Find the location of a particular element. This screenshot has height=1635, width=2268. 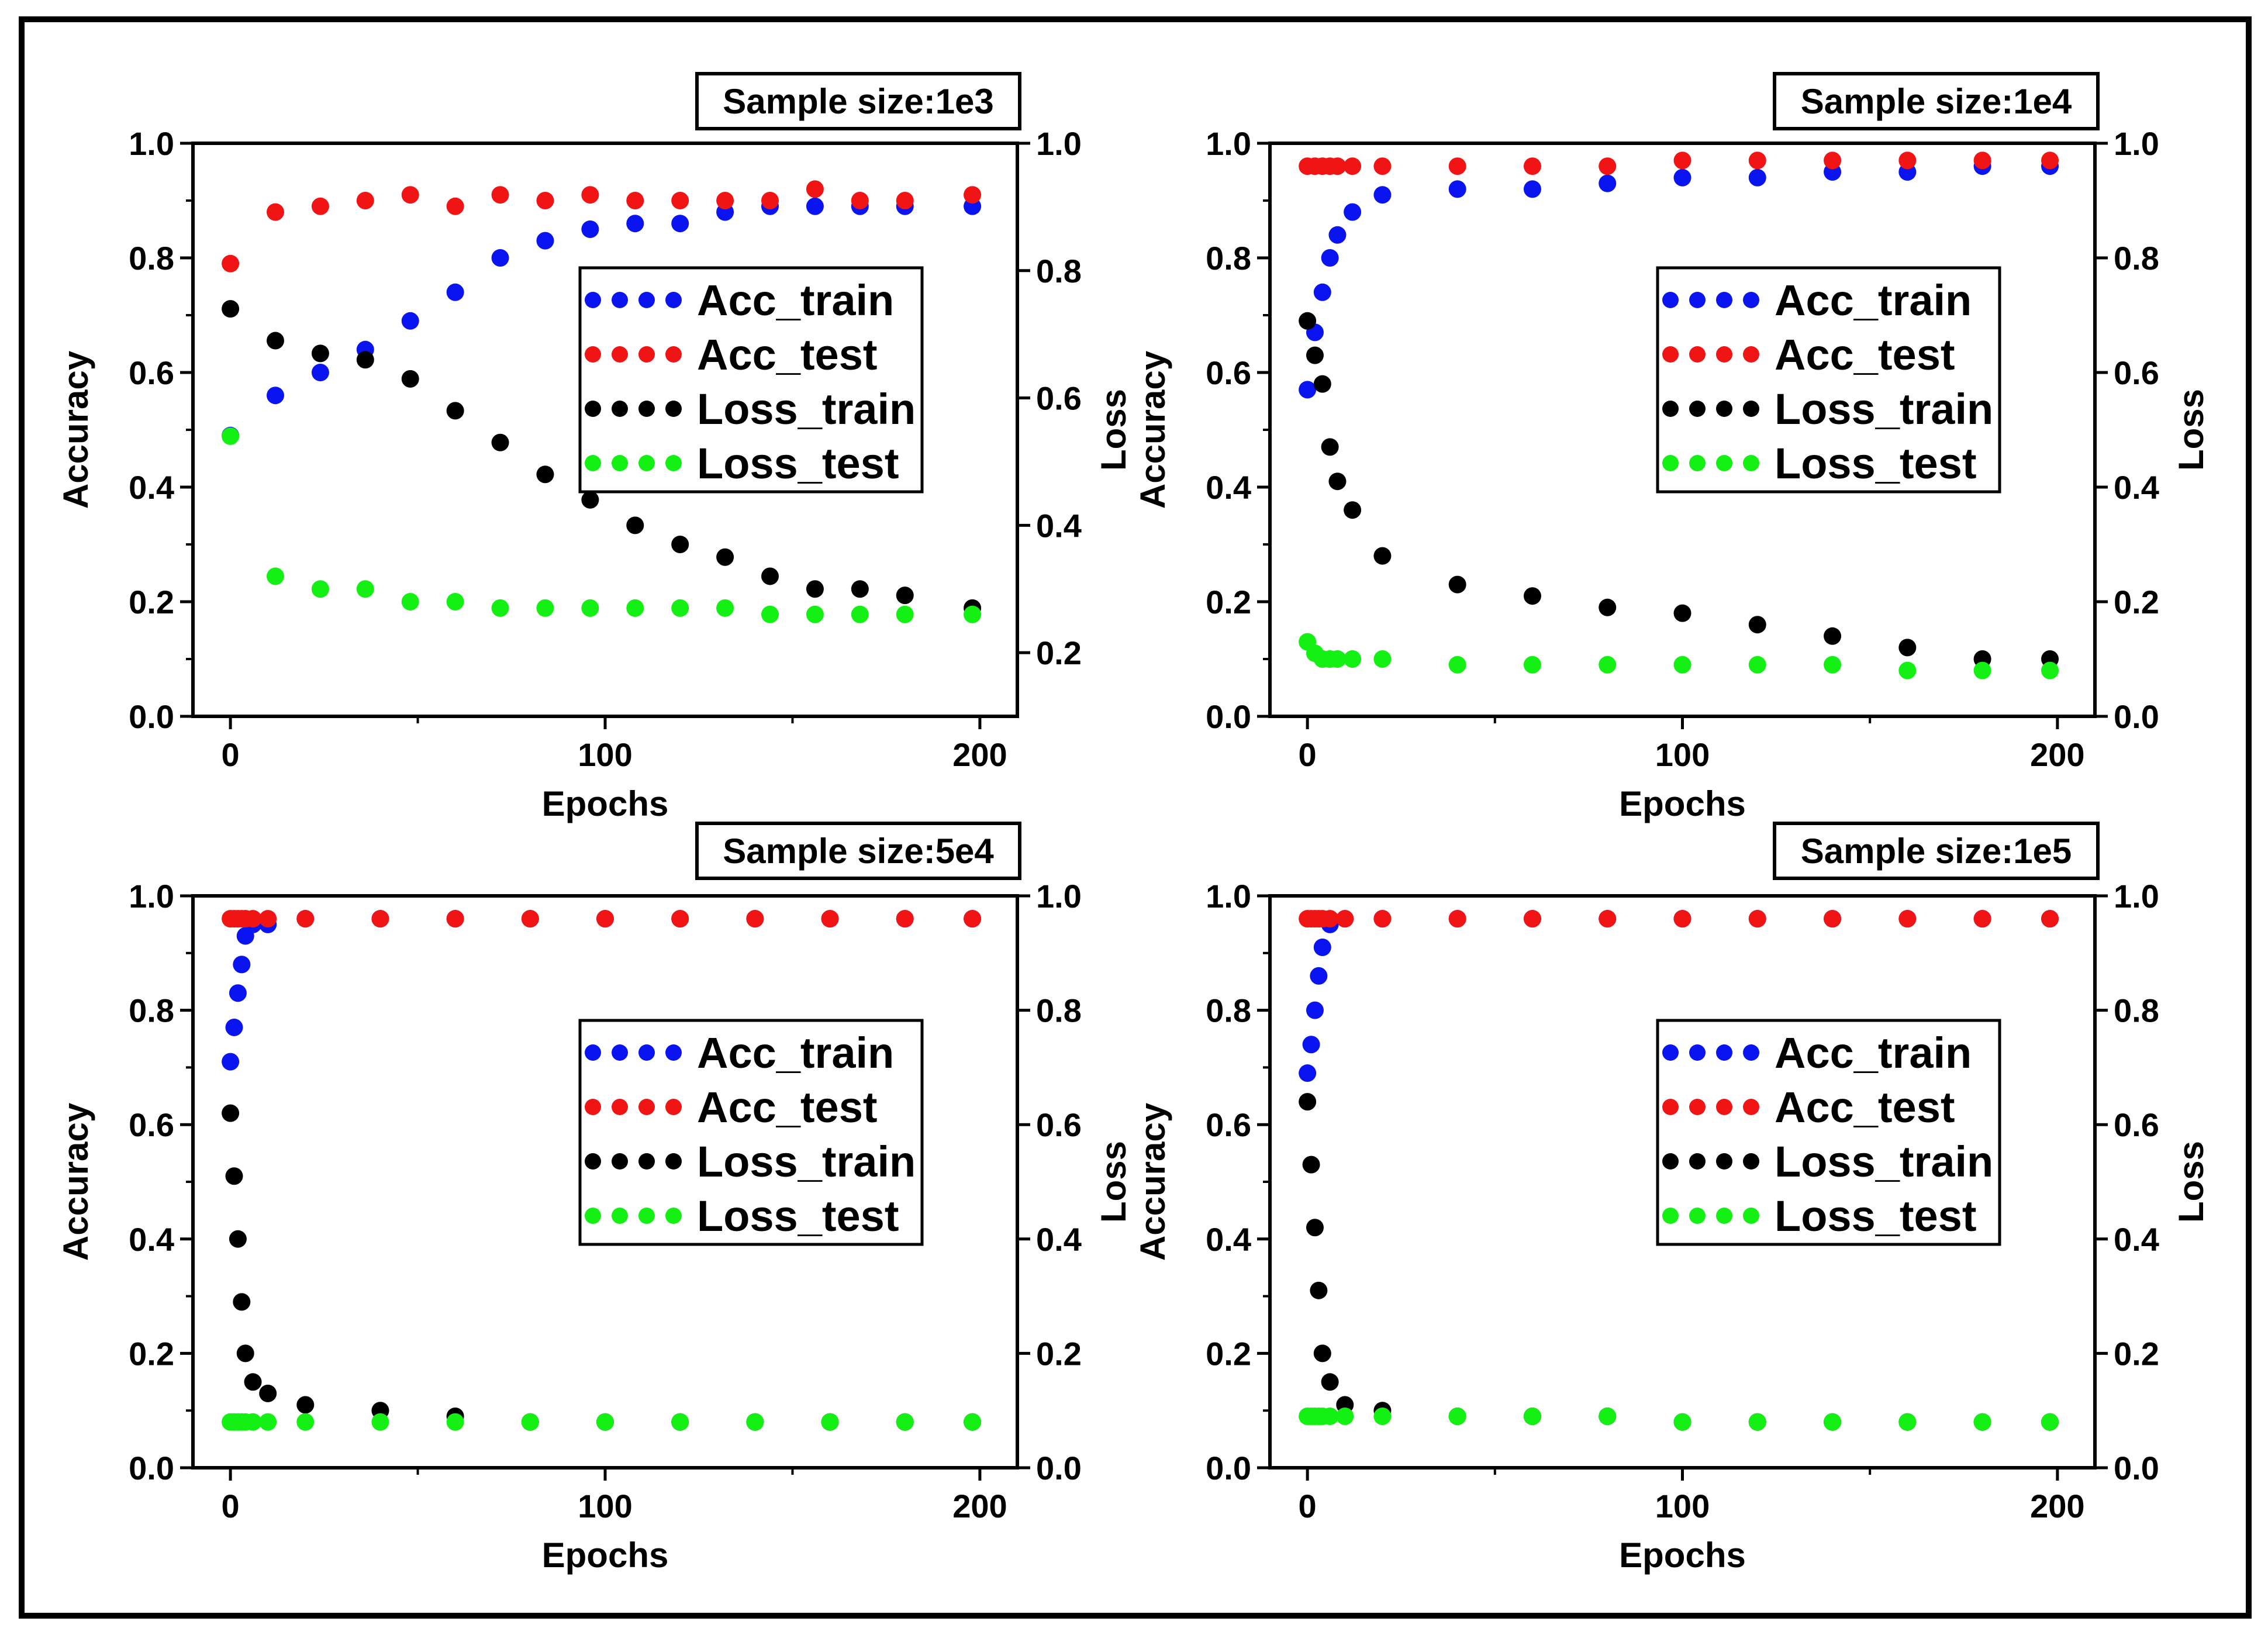

legend-item-acc-test: Acc_test is located at coordinates (1808, 354).